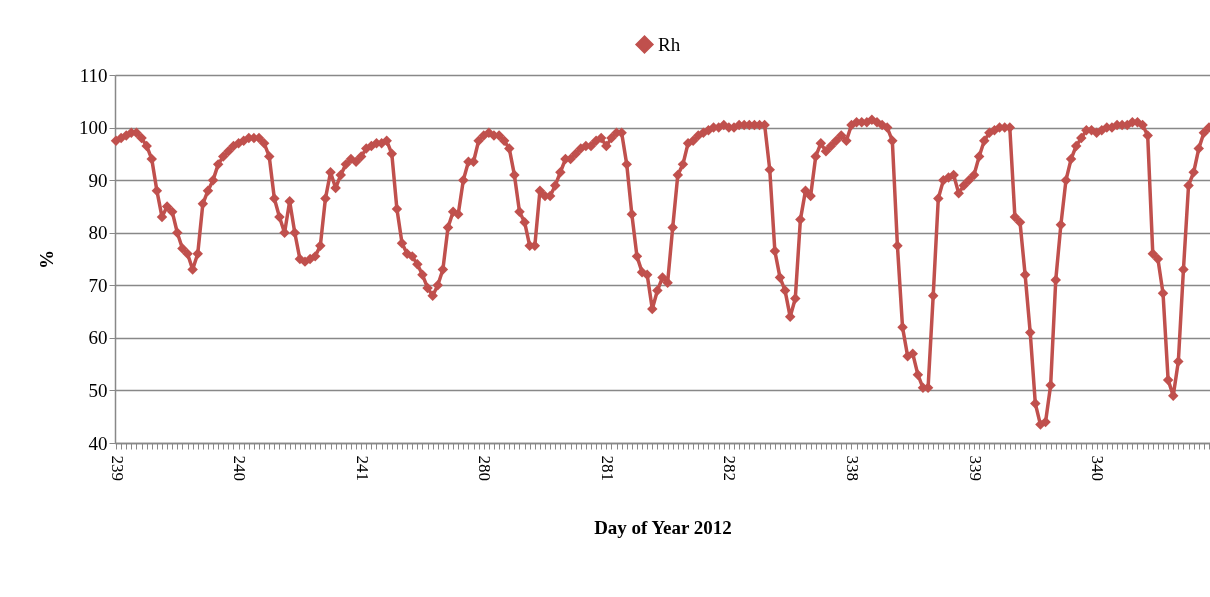  What do you see at coordinates (98, 338) in the screenshot?
I see `y-tick-label: 60` at bounding box center [98, 338].